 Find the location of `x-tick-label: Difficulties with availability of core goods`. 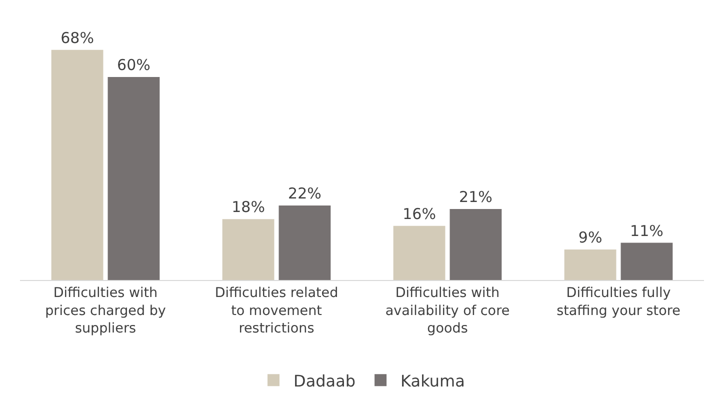

x-tick-label: Difficulties with availability of core goods is located at coordinates (447, 310).